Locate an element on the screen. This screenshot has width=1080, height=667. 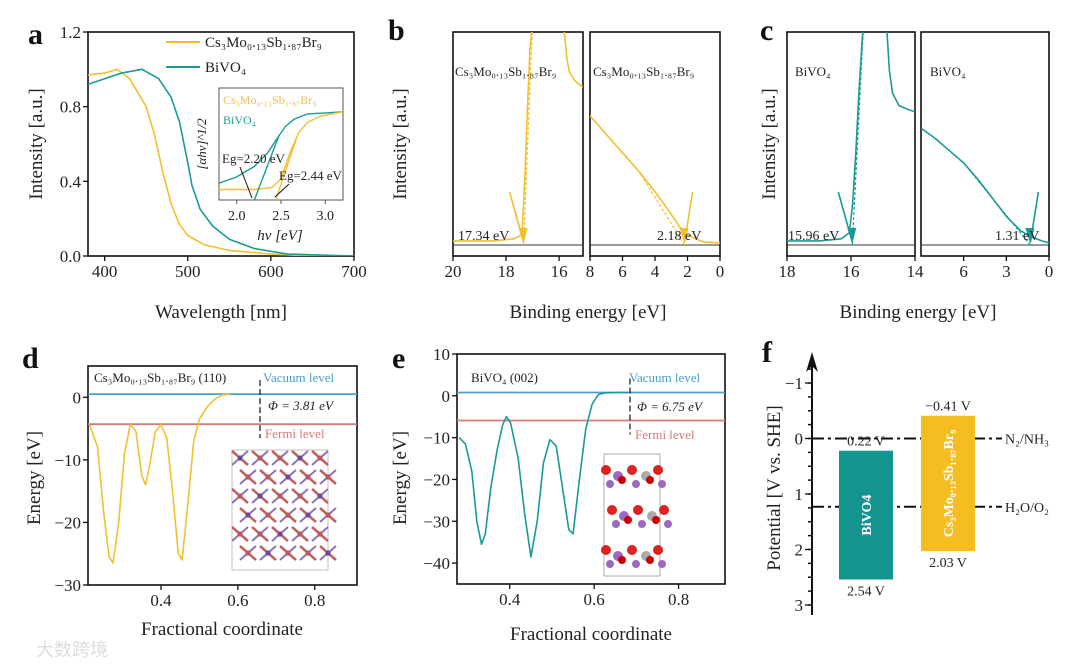
legend-a: Cs₃Mo₀.₁₃Sb₁.₈₇Br₉ BiVO₄ is located at coordinates (244, 55).